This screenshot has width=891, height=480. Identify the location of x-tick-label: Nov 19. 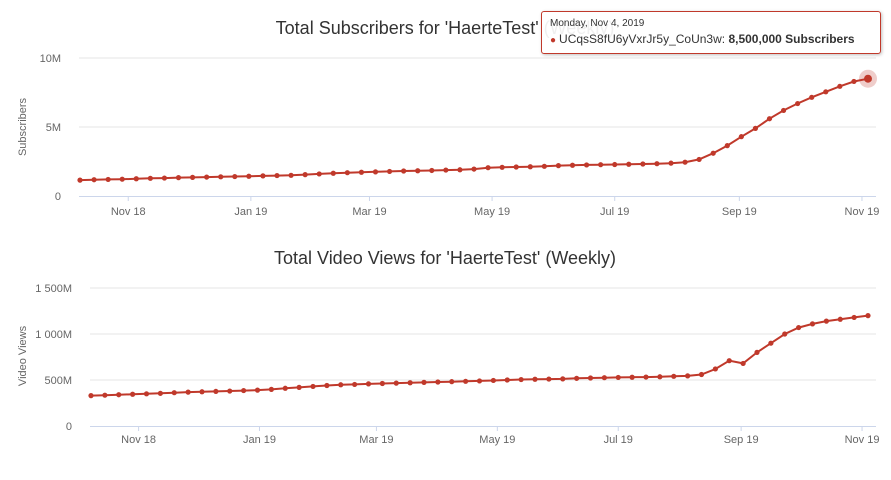
(862, 212).